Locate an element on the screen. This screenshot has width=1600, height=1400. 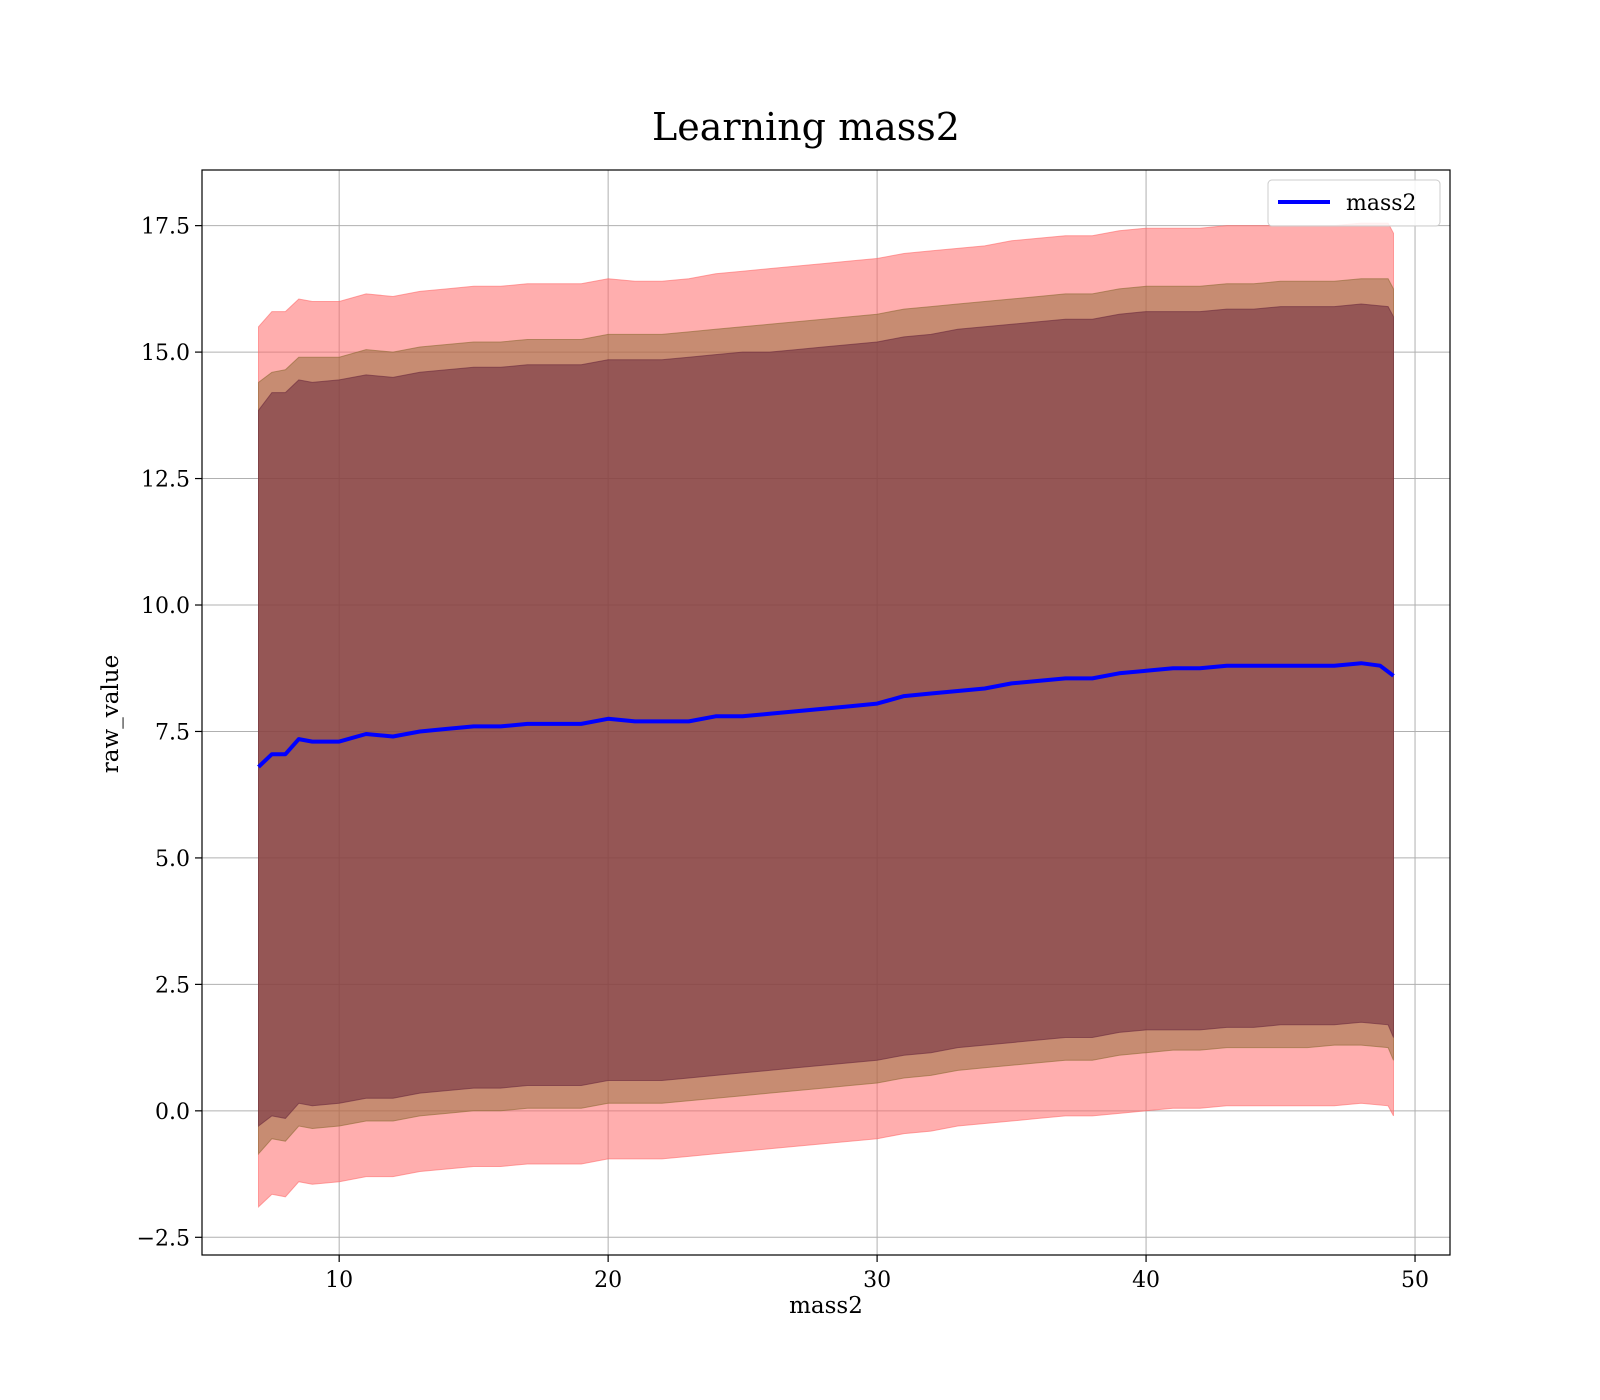
legend: mass2 is located at coordinates (1354, 203).